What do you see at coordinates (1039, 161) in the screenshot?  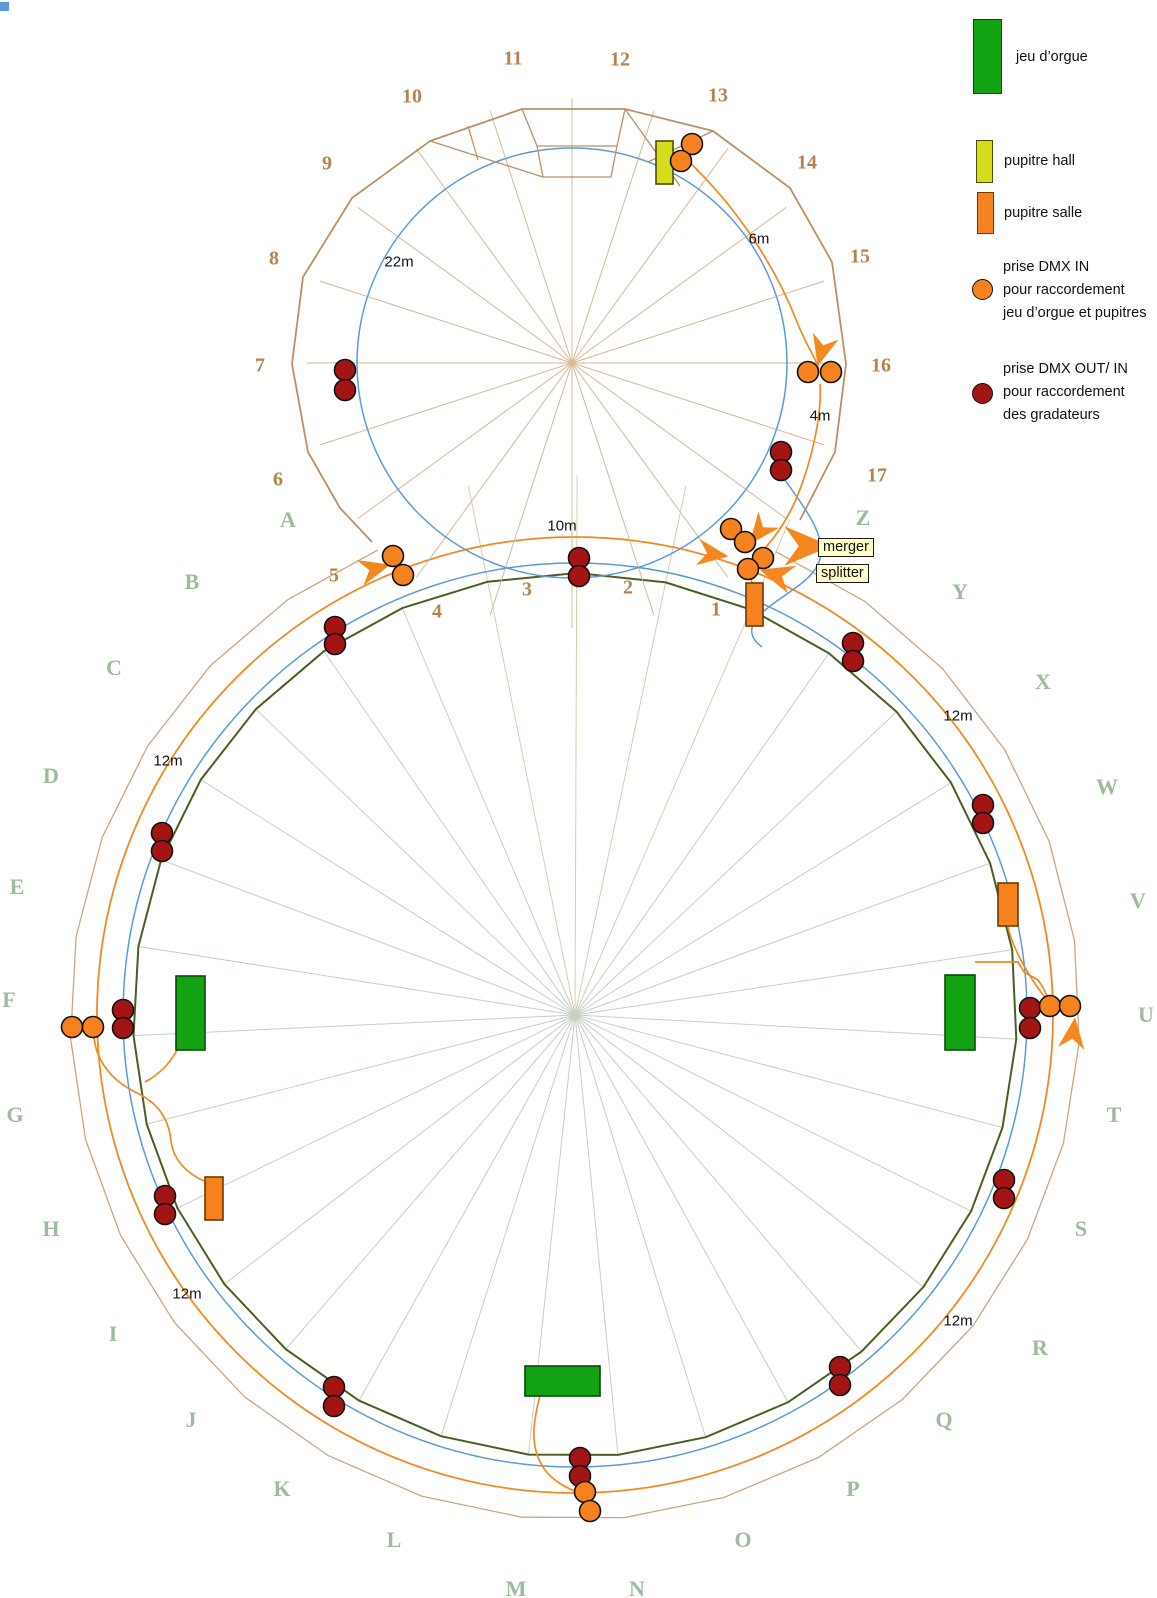 I see `legend-pupitre-hall-label: pupitre hall` at bounding box center [1039, 161].